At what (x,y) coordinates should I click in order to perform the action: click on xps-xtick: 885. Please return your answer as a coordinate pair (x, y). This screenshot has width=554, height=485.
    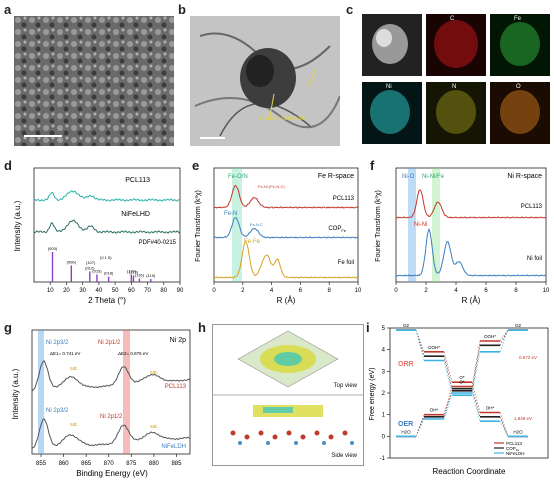
    Looking at the image, I should click on (176, 464).